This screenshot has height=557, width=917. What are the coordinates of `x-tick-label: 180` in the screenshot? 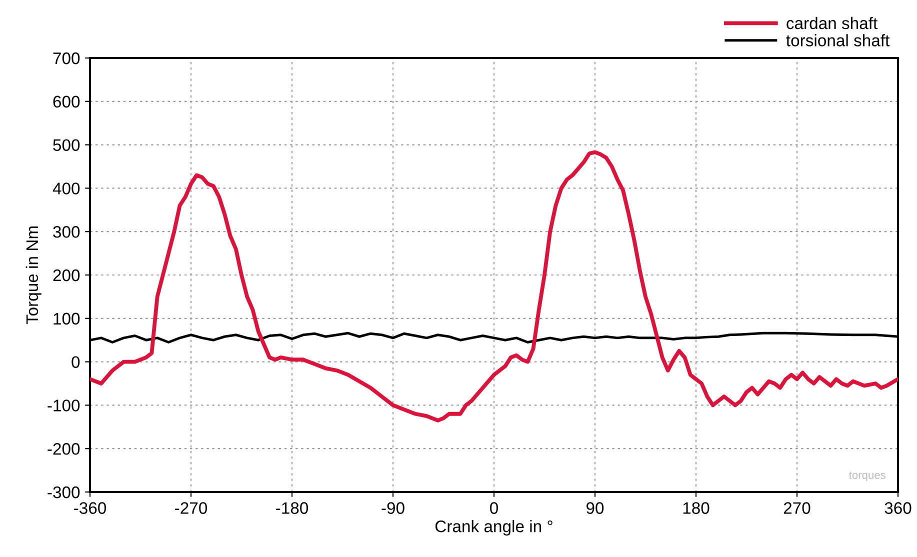 It's located at (696, 508).